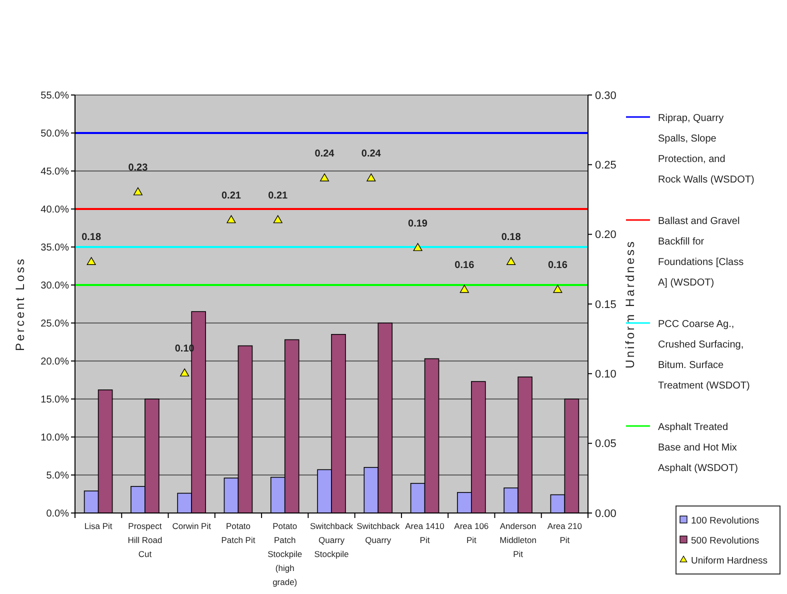 The width and height of the screenshot is (787, 594). What do you see at coordinates (729, 560) in the screenshot?
I see `legend-label: Uniform Hardness` at bounding box center [729, 560].